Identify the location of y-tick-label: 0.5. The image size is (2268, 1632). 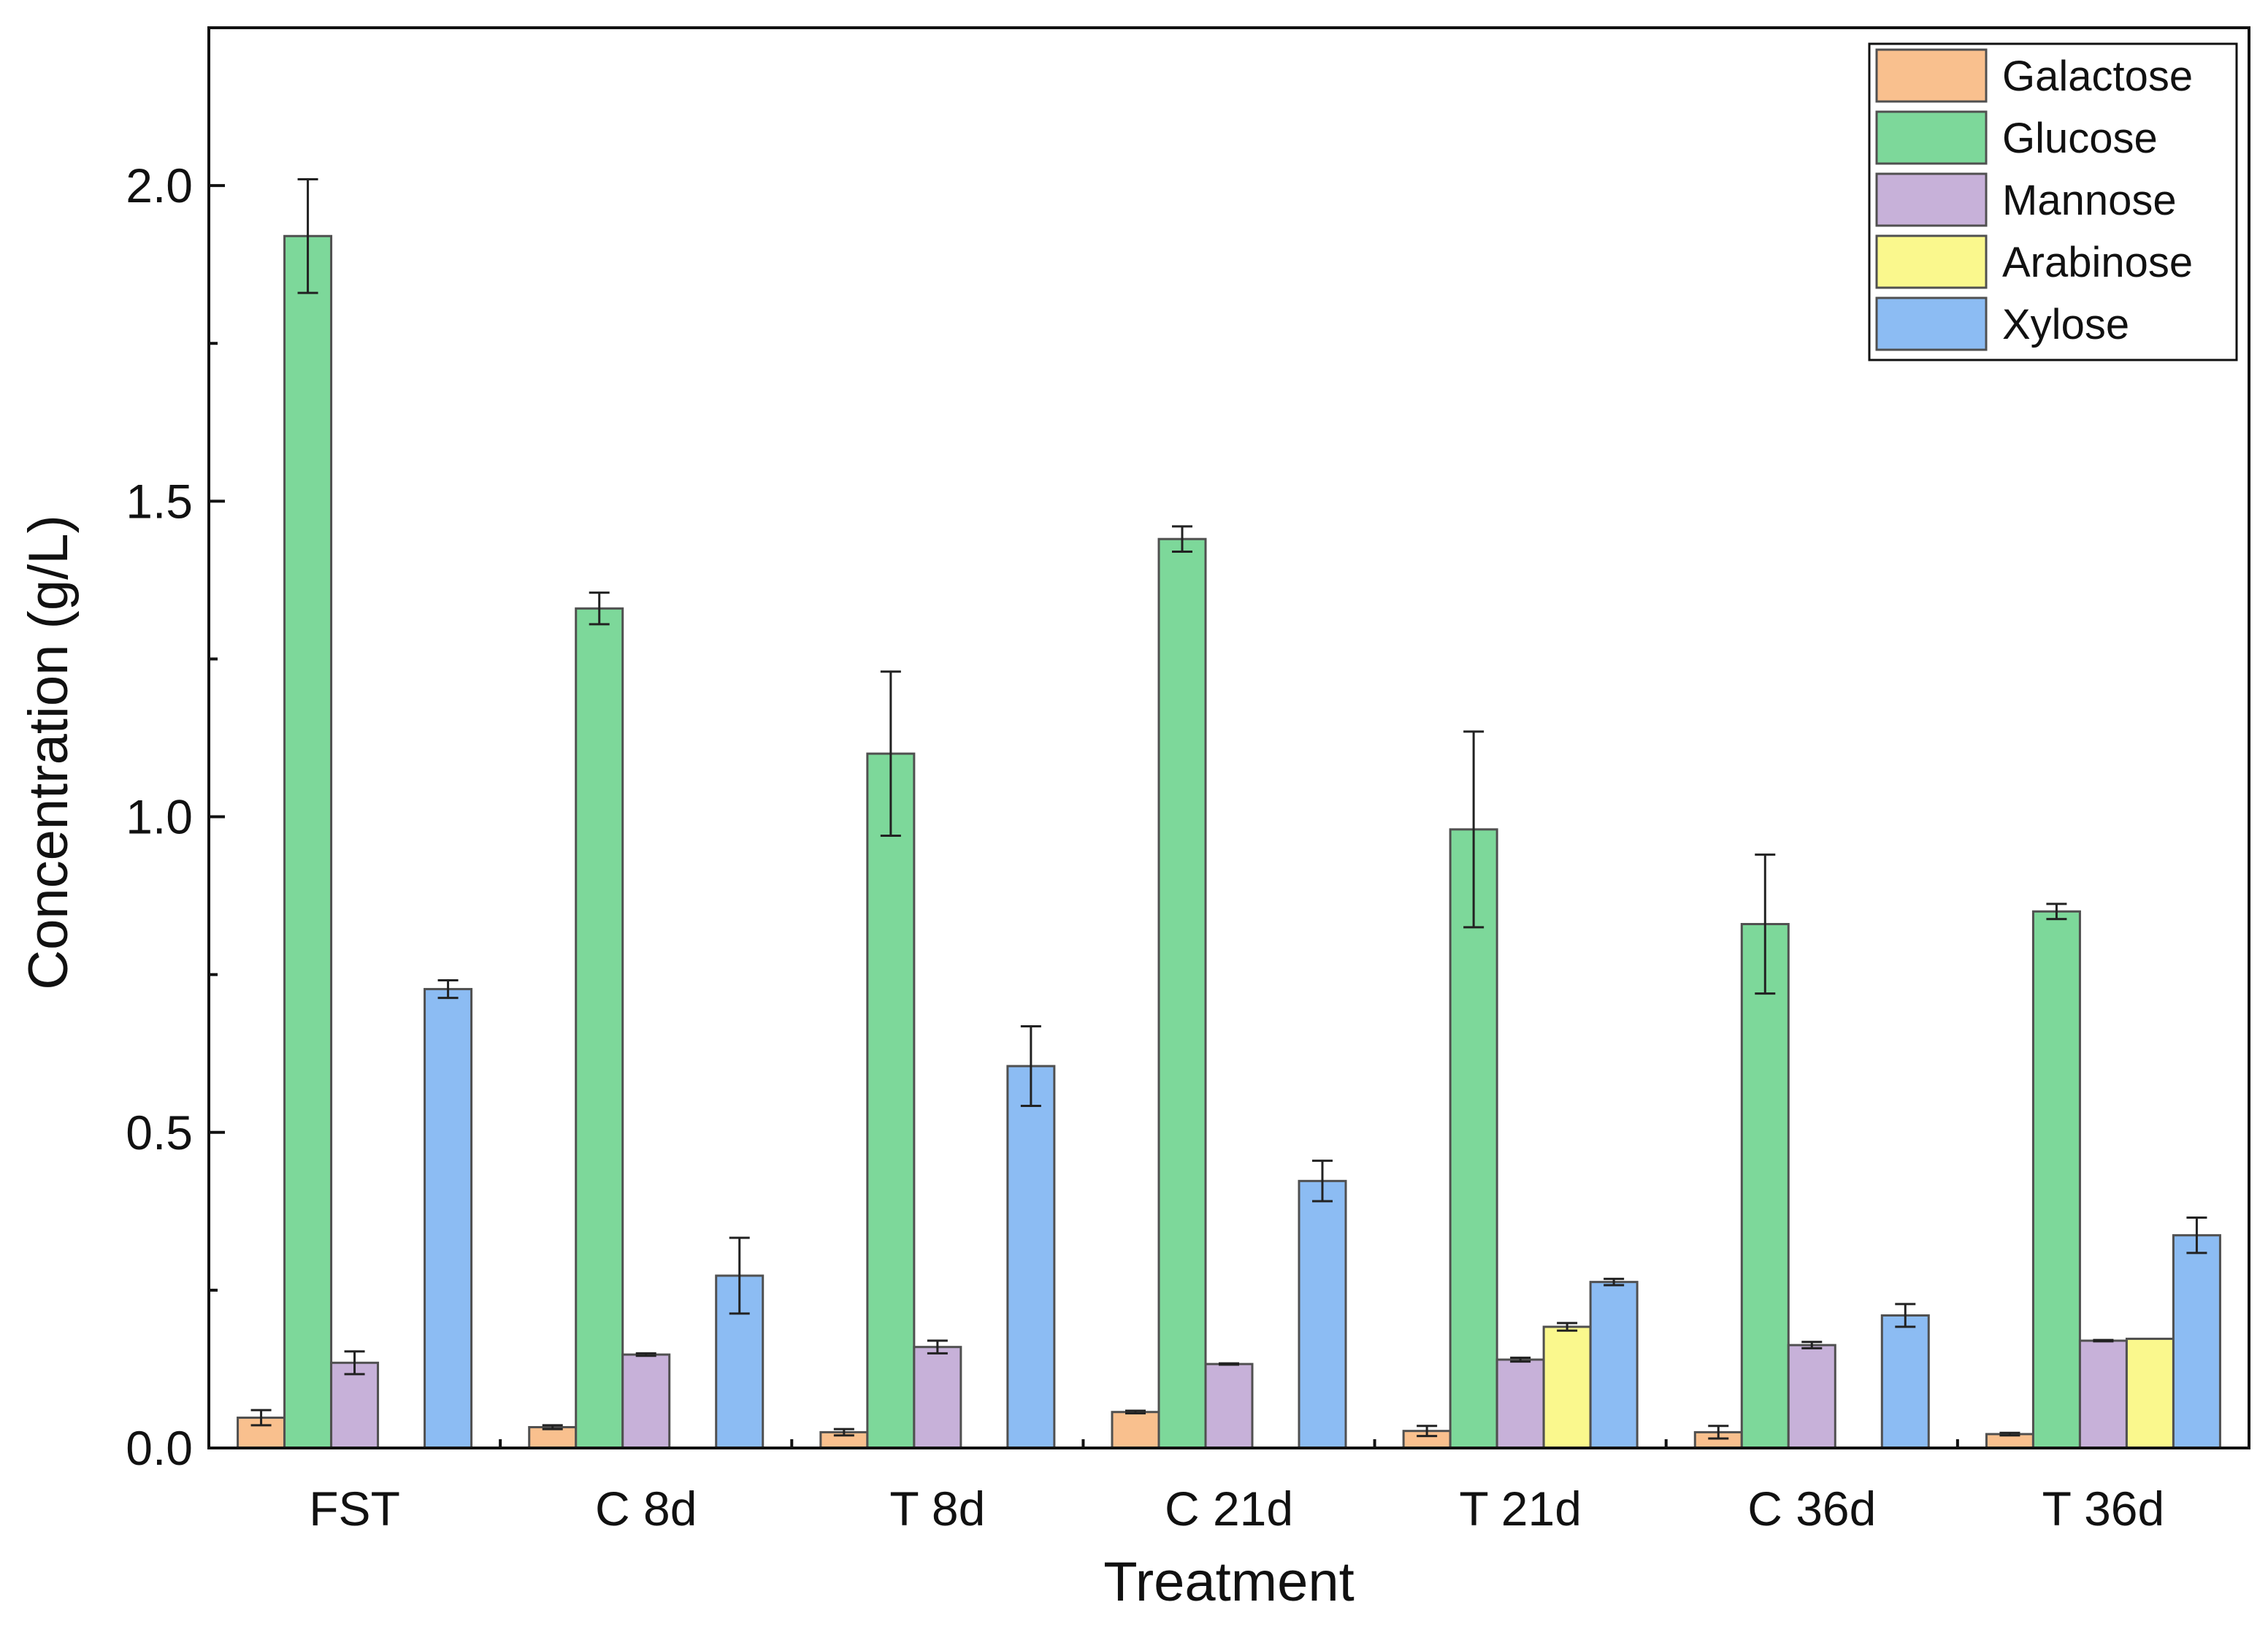
(159, 1133).